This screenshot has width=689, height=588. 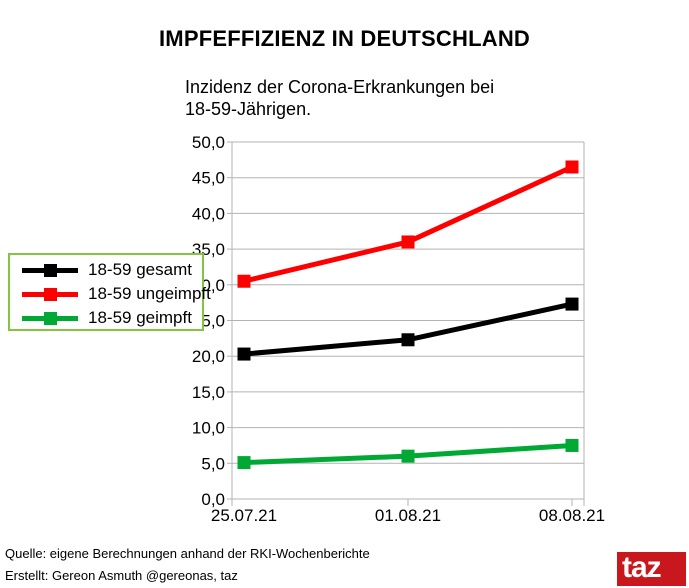 What do you see at coordinates (149, 293) in the screenshot?
I see `legend-label: 18-59 ungeimpft` at bounding box center [149, 293].